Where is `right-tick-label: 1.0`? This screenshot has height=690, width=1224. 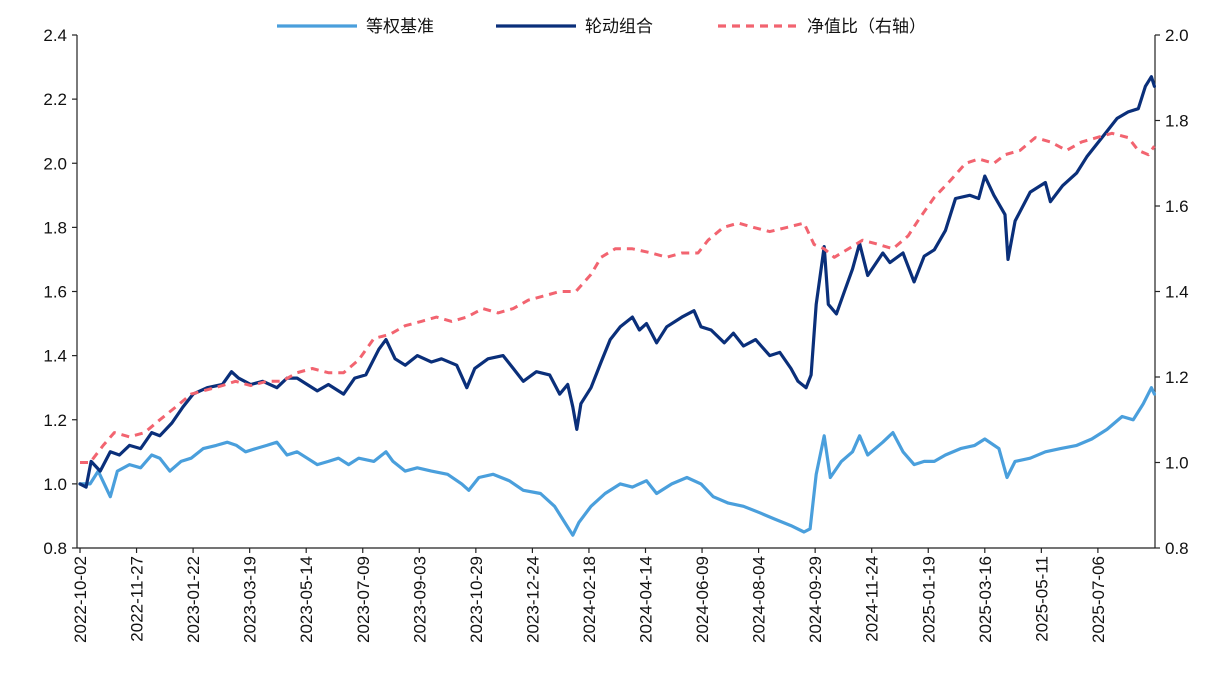 right-tick-label: 1.0 is located at coordinates (1177, 463).